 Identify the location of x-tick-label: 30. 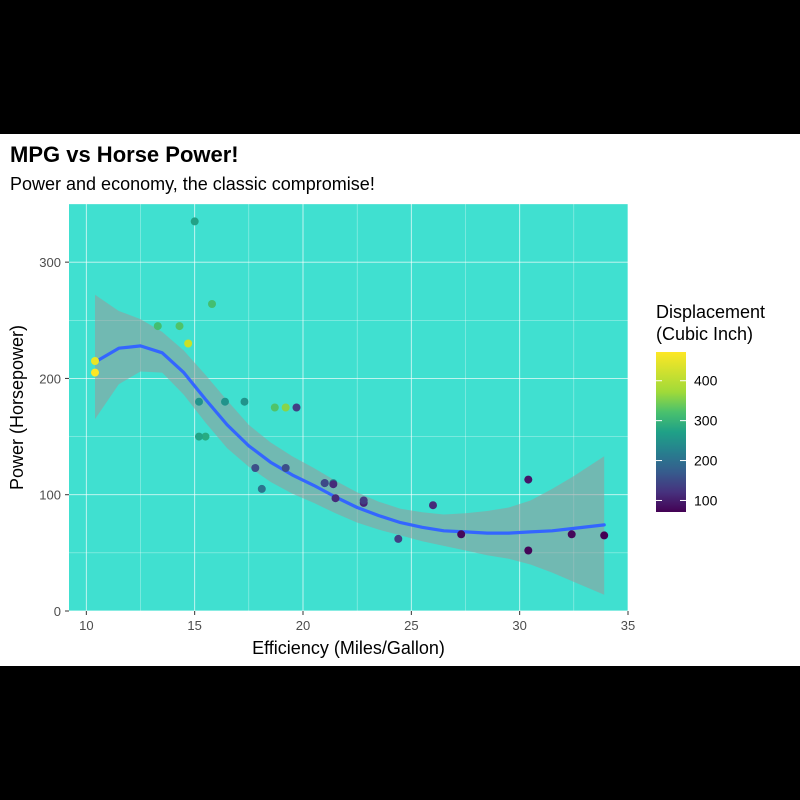
(519, 625).